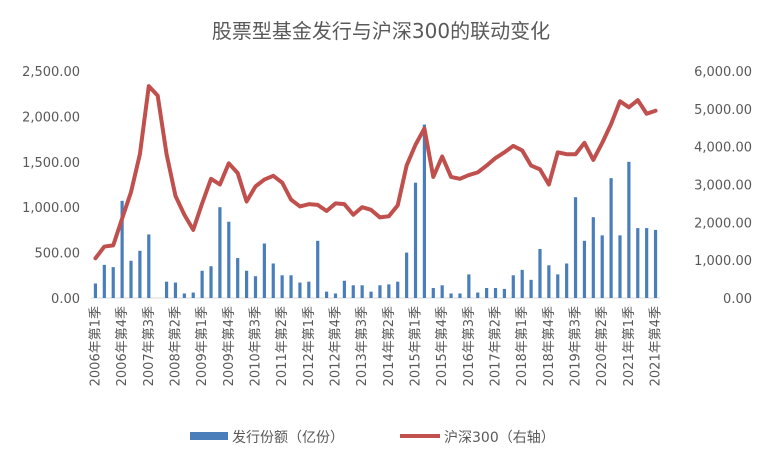 The height and width of the screenshot is (476, 763). I want to click on right-tick-label: 4,000.00, so click(723, 148).